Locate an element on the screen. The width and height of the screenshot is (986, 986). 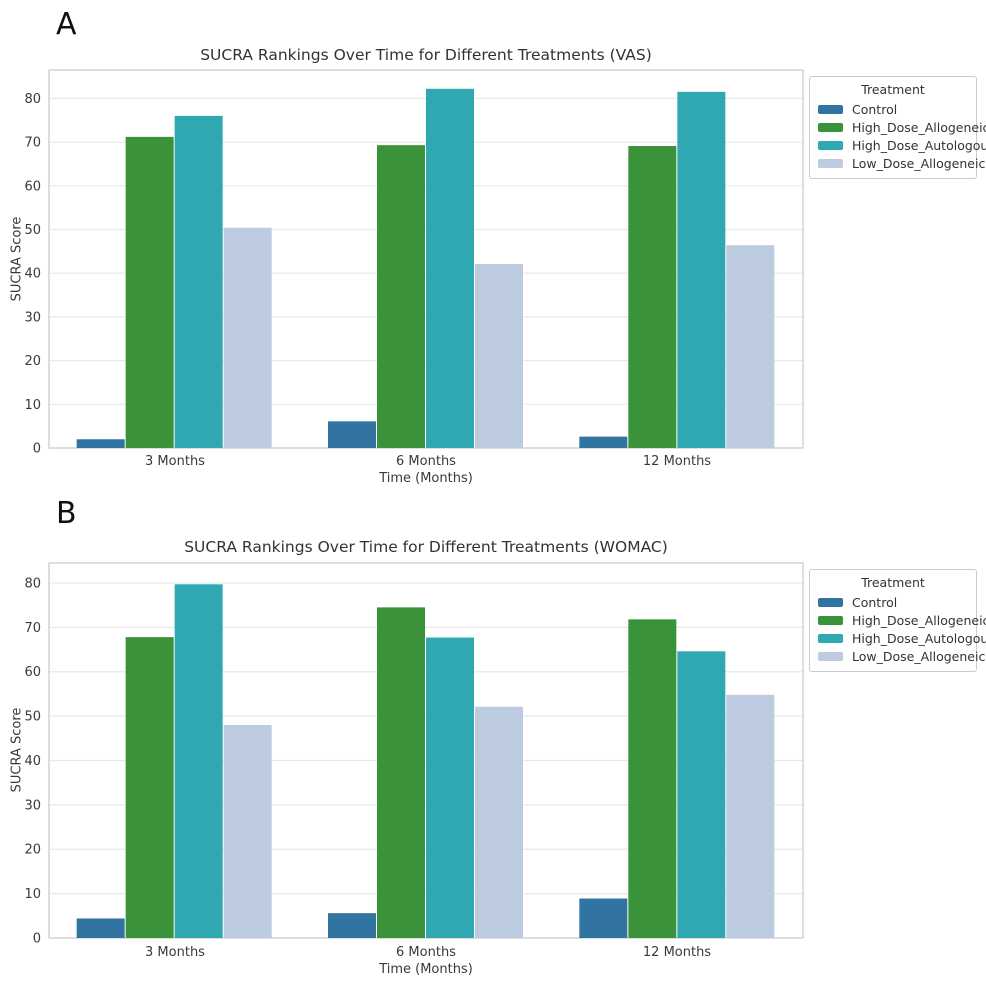
panel-b-x-axis-label: Time (Months) is located at coordinates (426, 969).